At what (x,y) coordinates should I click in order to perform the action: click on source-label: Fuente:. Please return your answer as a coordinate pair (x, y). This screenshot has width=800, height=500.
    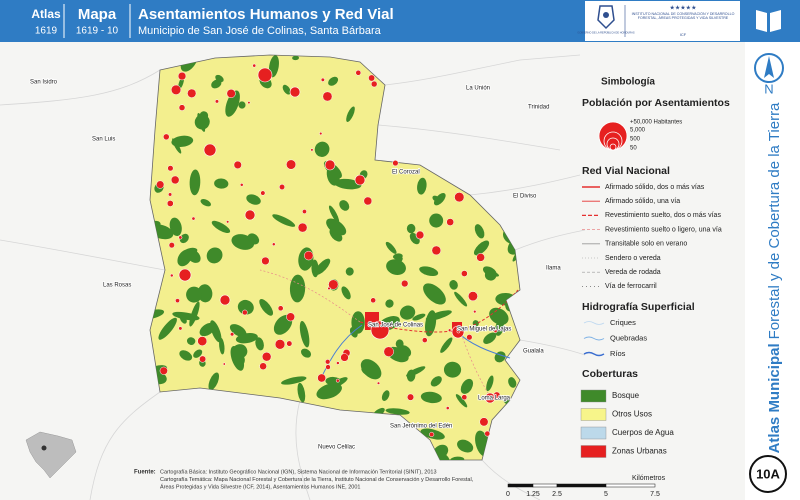
    Looking at the image, I should click on (145, 473).